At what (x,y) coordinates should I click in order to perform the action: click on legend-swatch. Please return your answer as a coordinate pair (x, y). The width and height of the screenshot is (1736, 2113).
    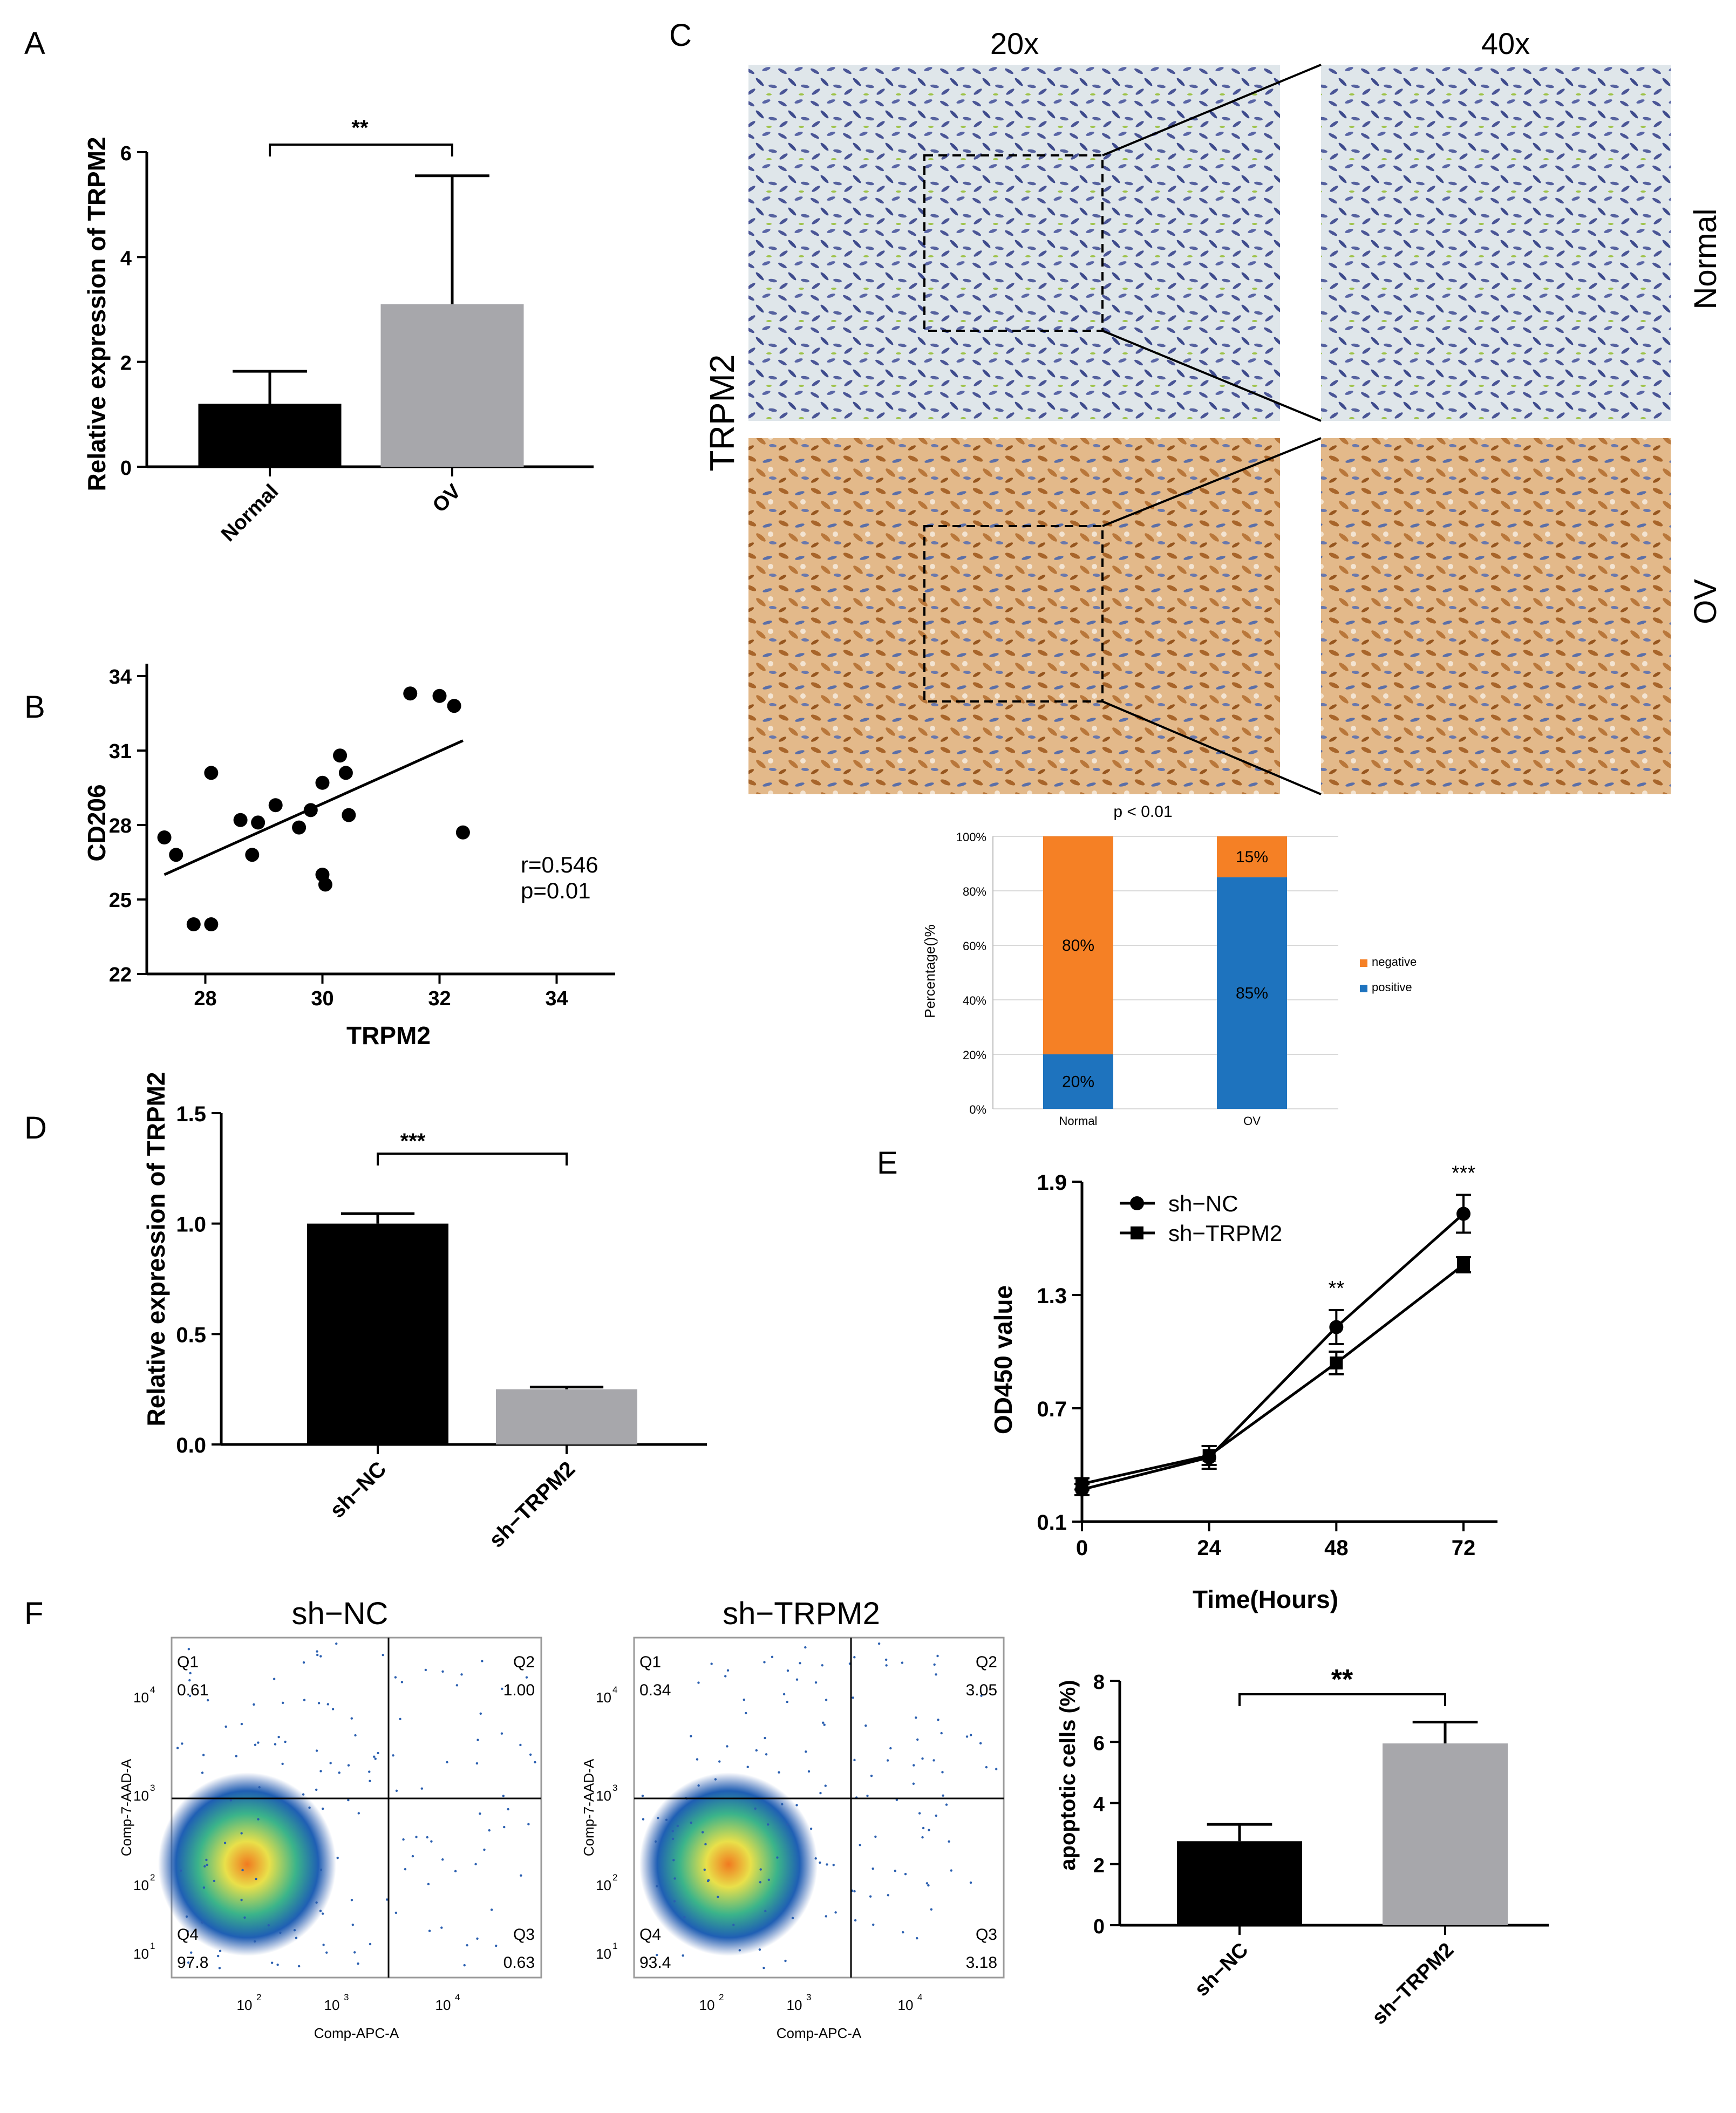
    Looking at the image, I should click on (1363, 963).